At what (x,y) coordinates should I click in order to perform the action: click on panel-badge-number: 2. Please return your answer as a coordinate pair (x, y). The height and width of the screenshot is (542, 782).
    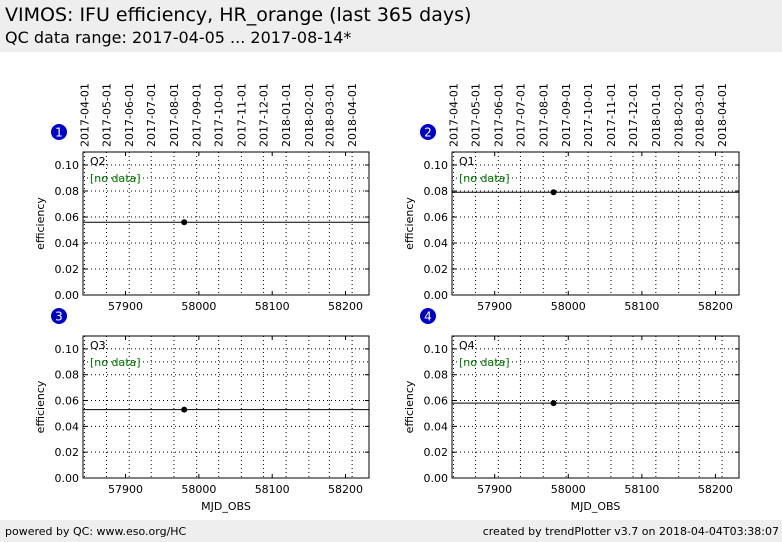
    Looking at the image, I should click on (428, 133).